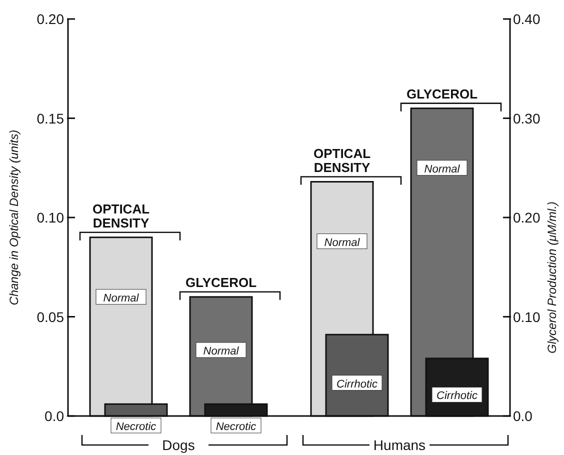  What do you see at coordinates (399, 445) in the screenshot?
I see `x-tick-label: Humans` at bounding box center [399, 445].